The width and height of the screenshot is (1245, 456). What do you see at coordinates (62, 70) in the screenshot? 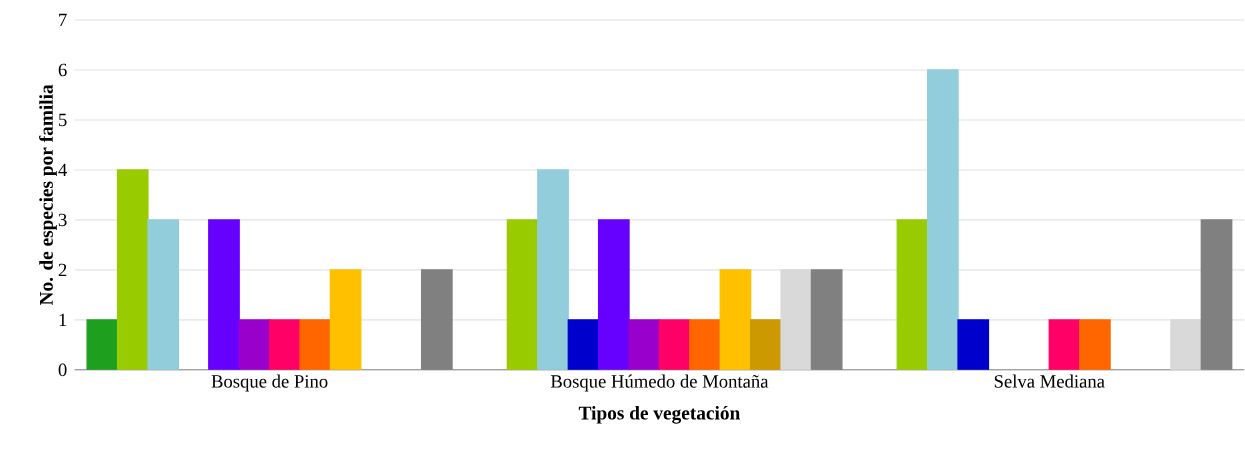
I see `y-tick-label: 6` at bounding box center [62, 70].